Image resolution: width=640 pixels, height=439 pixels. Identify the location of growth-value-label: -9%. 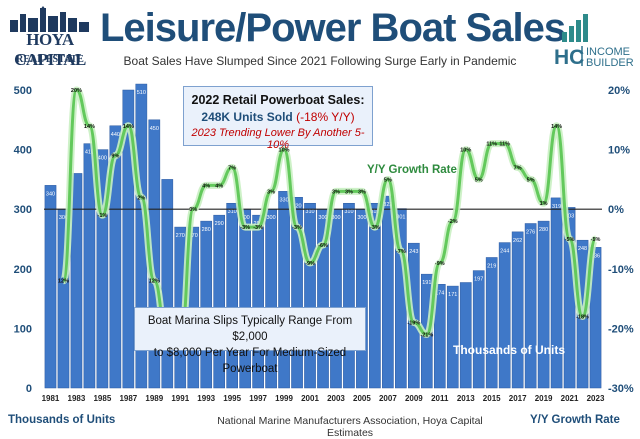
(440, 264).